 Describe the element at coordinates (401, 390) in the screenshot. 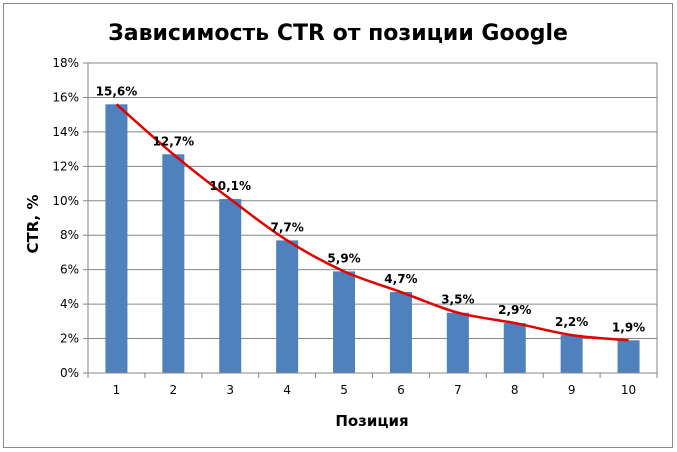

I see `x-tick-label: 6` at that location.